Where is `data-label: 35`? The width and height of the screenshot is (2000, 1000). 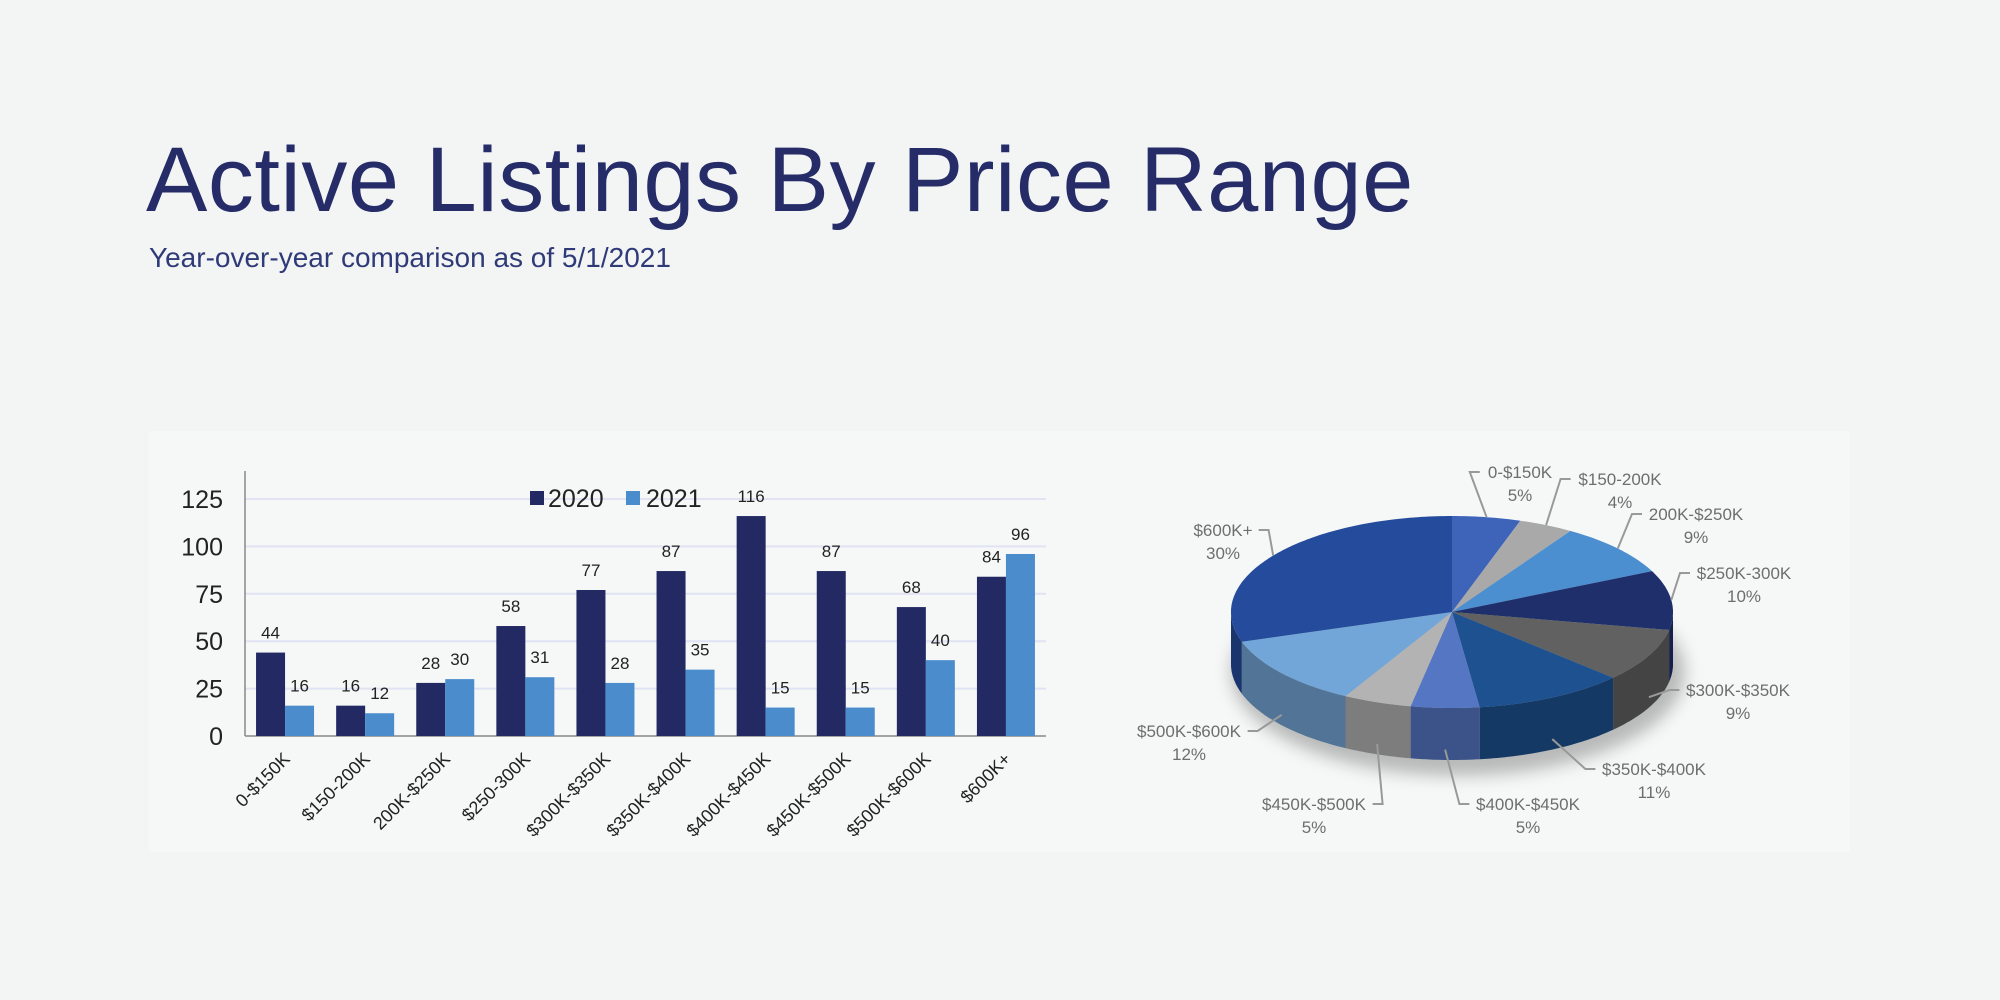
data-label: 35 is located at coordinates (700, 650).